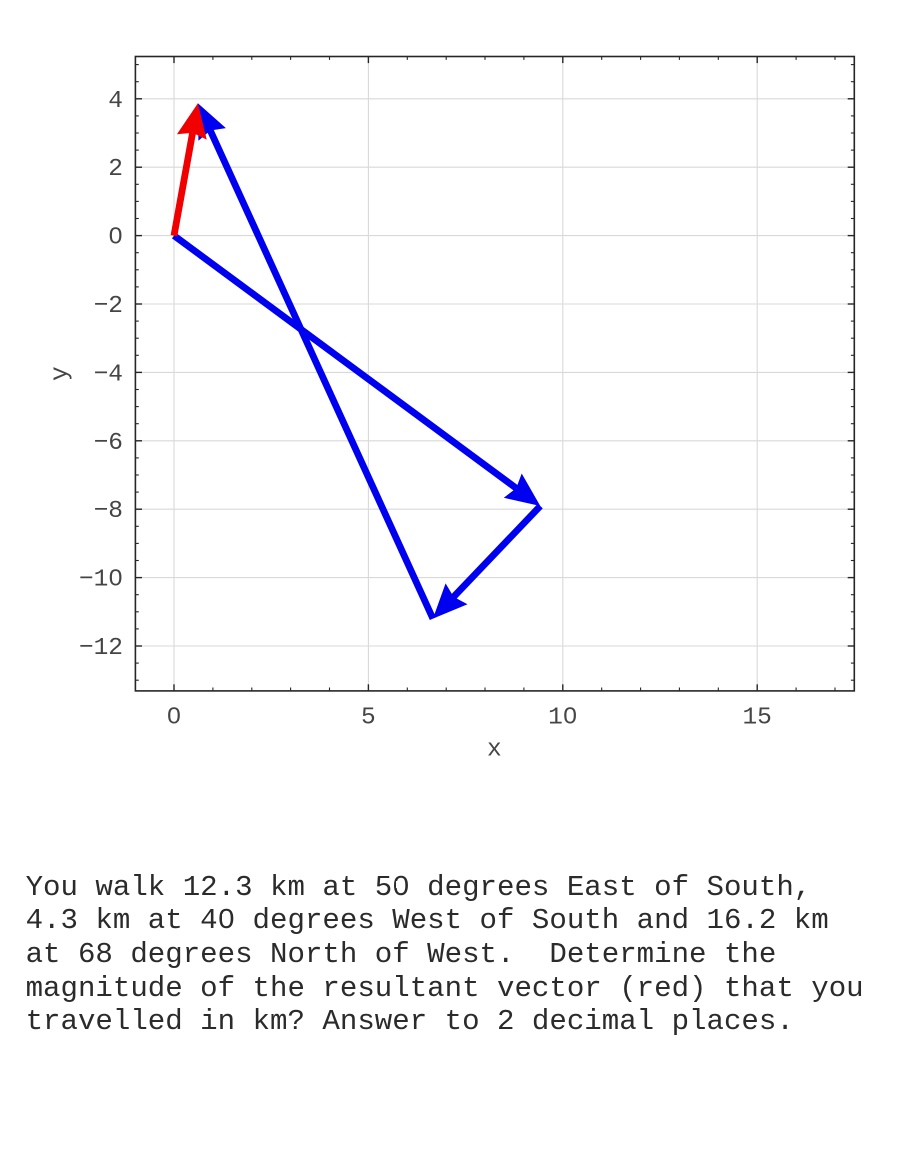 This screenshot has width=900, height=1149. What do you see at coordinates (368, 718) in the screenshot?
I see `svg-text: 5` at bounding box center [368, 718].